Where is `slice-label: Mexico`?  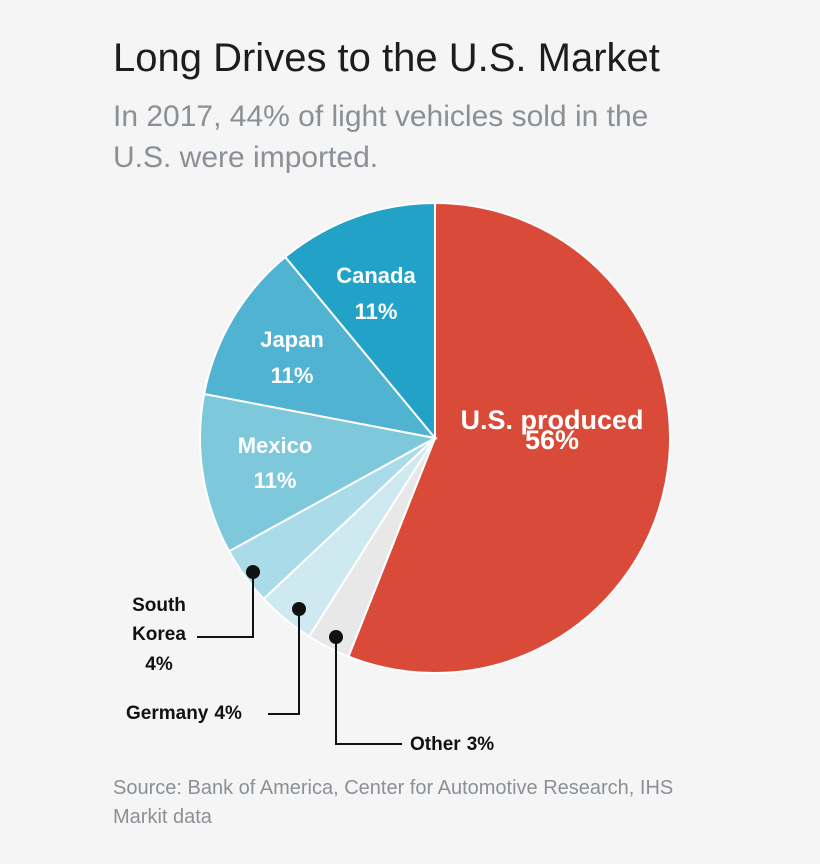 slice-label: Mexico is located at coordinates (275, 445).